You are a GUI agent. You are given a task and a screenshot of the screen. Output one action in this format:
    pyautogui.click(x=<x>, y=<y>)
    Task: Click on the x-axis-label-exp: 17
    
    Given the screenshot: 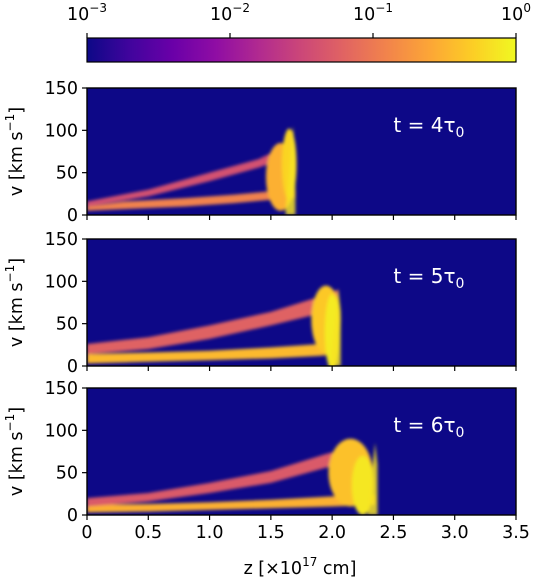 What is the action you would take?
    pyautogui.click(x=309, y=562)
    